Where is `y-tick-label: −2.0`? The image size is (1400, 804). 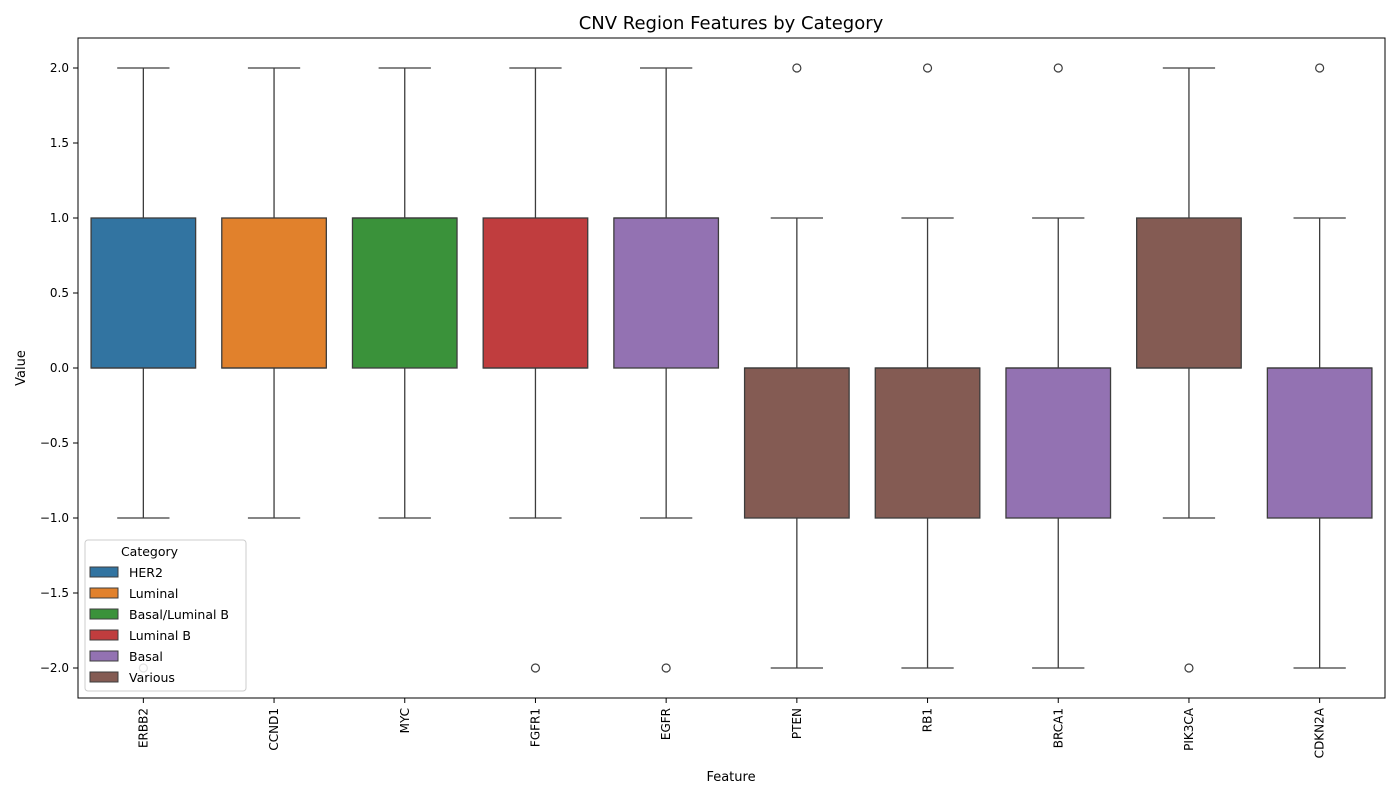 y-tick-label: −2.0 is located at coordinates (54, 668).